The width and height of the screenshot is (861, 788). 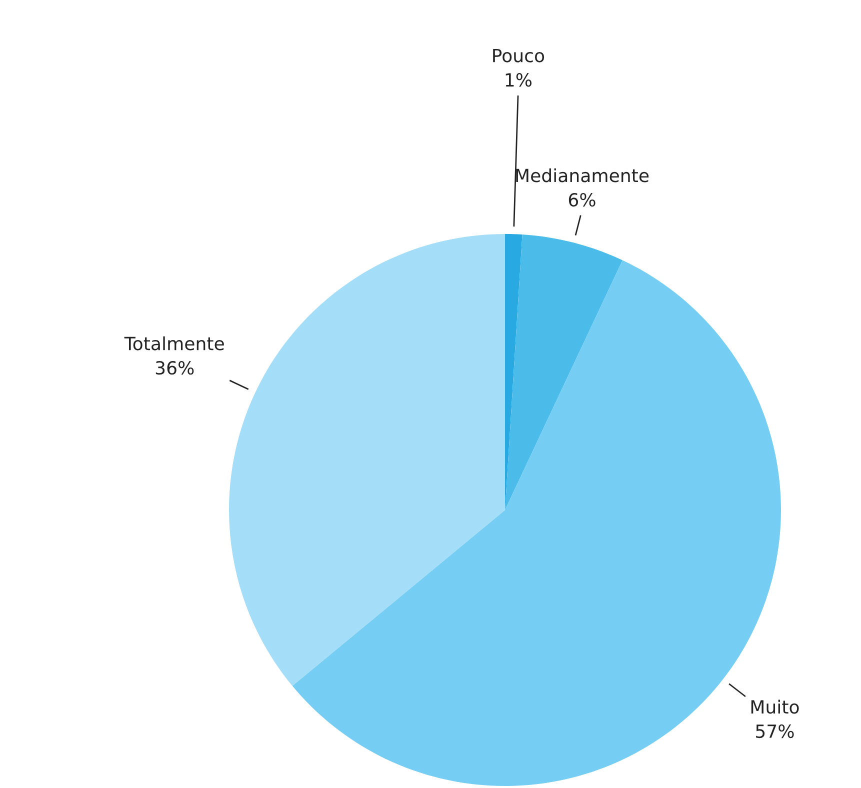 What do you see at coordinates (582, 175) in the screenshot?
I see `slice-label: Medianamente` at bounding box center [582, 175].